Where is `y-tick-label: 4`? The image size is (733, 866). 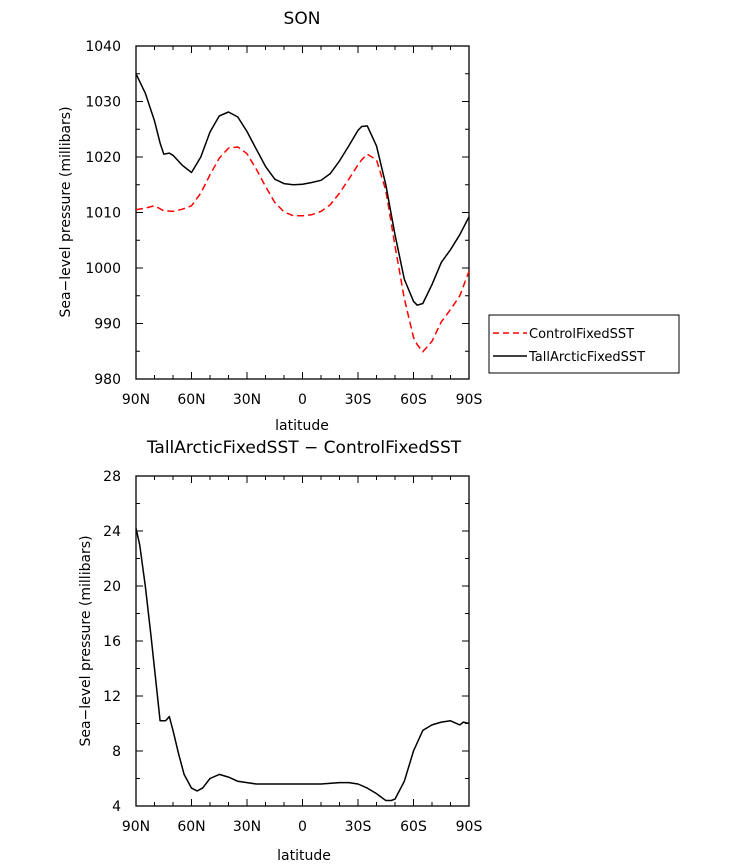 y-tick-label: 4 is located at coordinates (116, 807).